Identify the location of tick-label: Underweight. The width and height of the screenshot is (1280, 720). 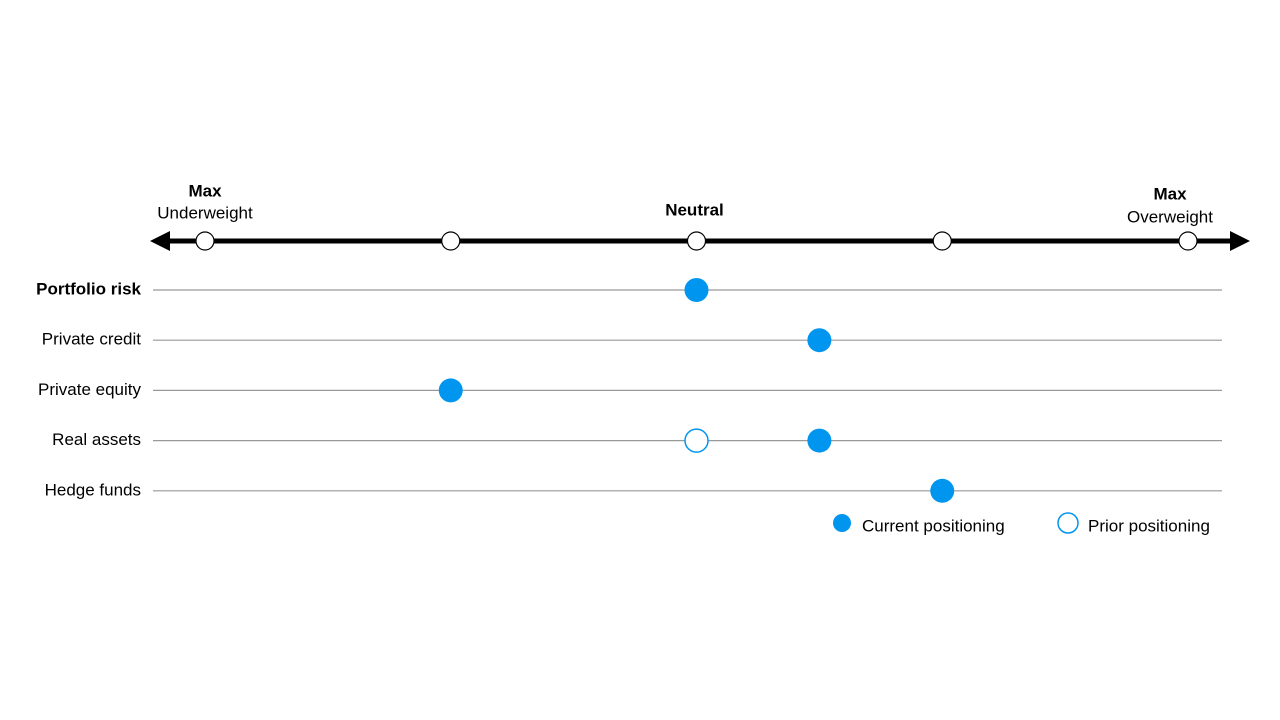
(205, 212).